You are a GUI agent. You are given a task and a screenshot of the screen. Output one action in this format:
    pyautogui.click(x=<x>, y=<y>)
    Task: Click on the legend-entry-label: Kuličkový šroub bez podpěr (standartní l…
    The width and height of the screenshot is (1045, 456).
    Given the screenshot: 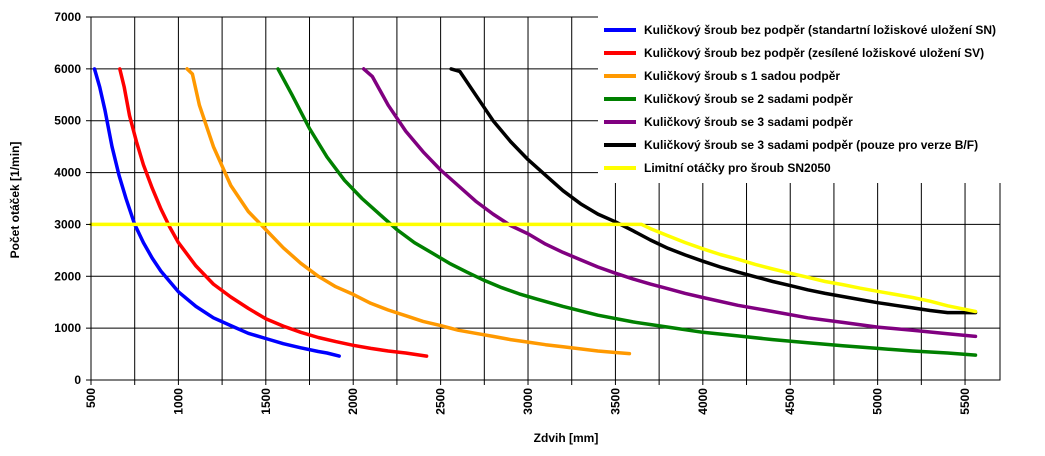 What is the action you would take?
    pyautogui.click(x=820, y=30)
    